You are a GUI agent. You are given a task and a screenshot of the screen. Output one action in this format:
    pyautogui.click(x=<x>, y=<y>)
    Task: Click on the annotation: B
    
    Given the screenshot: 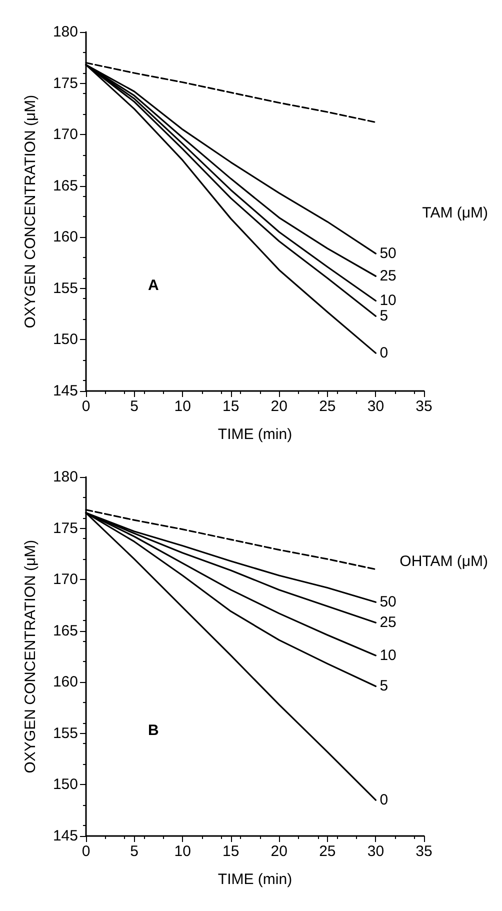 What is the action you would take?
    pyautogui.click(x=153, y=730)
    